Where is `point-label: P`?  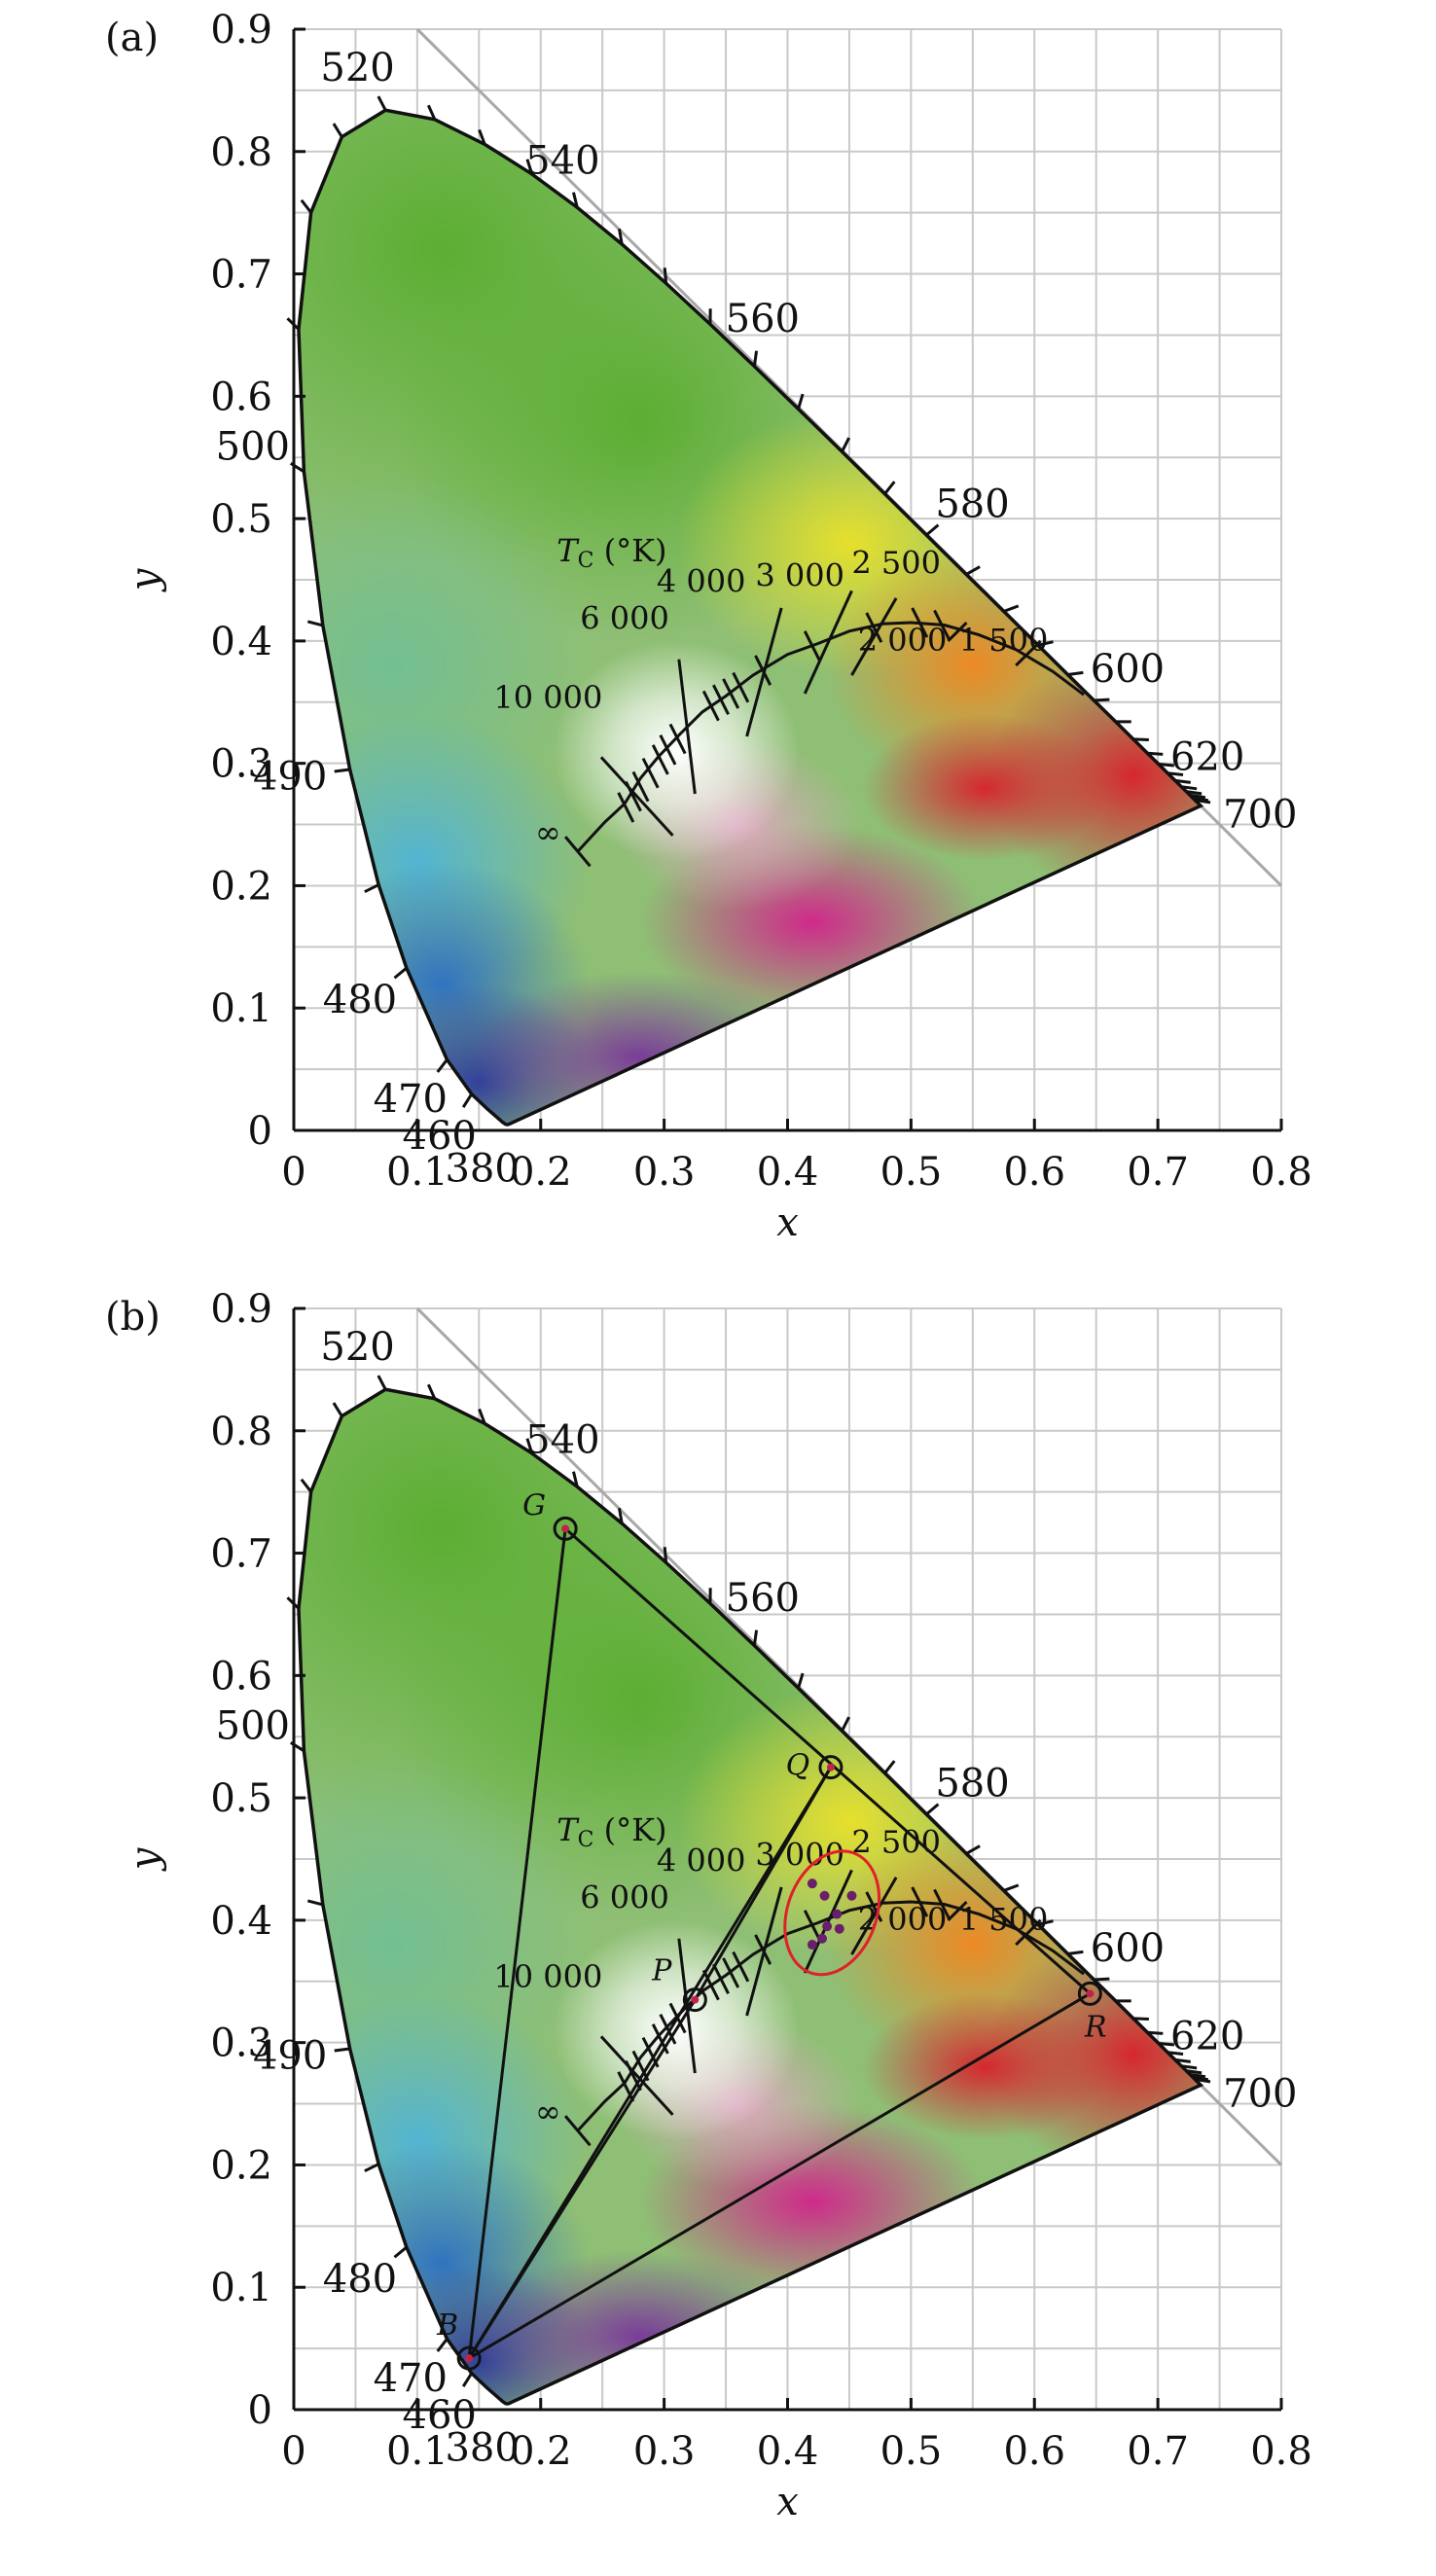 point-label: P is located at coordinates (661, 1971).